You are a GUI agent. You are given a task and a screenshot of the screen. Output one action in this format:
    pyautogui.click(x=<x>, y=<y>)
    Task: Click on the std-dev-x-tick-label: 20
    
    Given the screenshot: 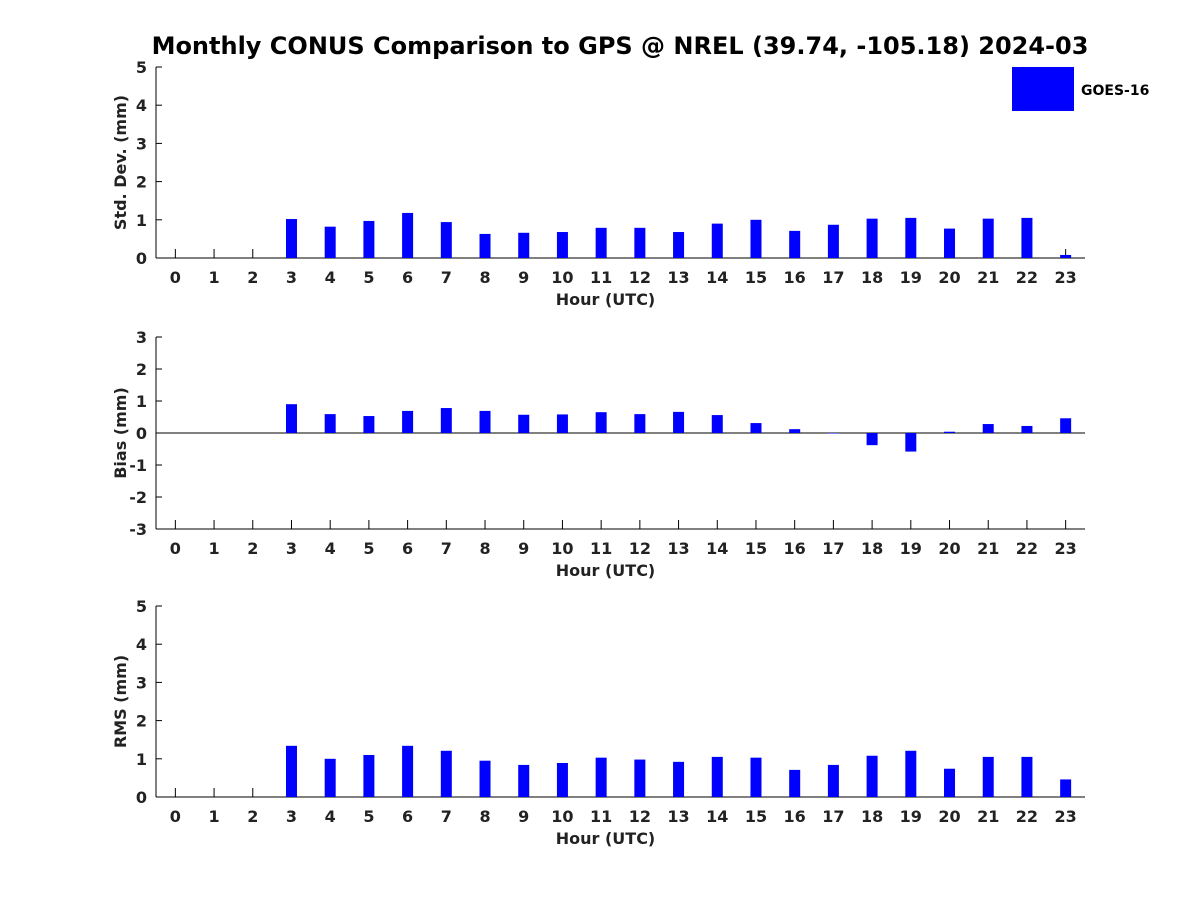 What is the action you would take?
    pyautogui.click(x=949, y=277)
    